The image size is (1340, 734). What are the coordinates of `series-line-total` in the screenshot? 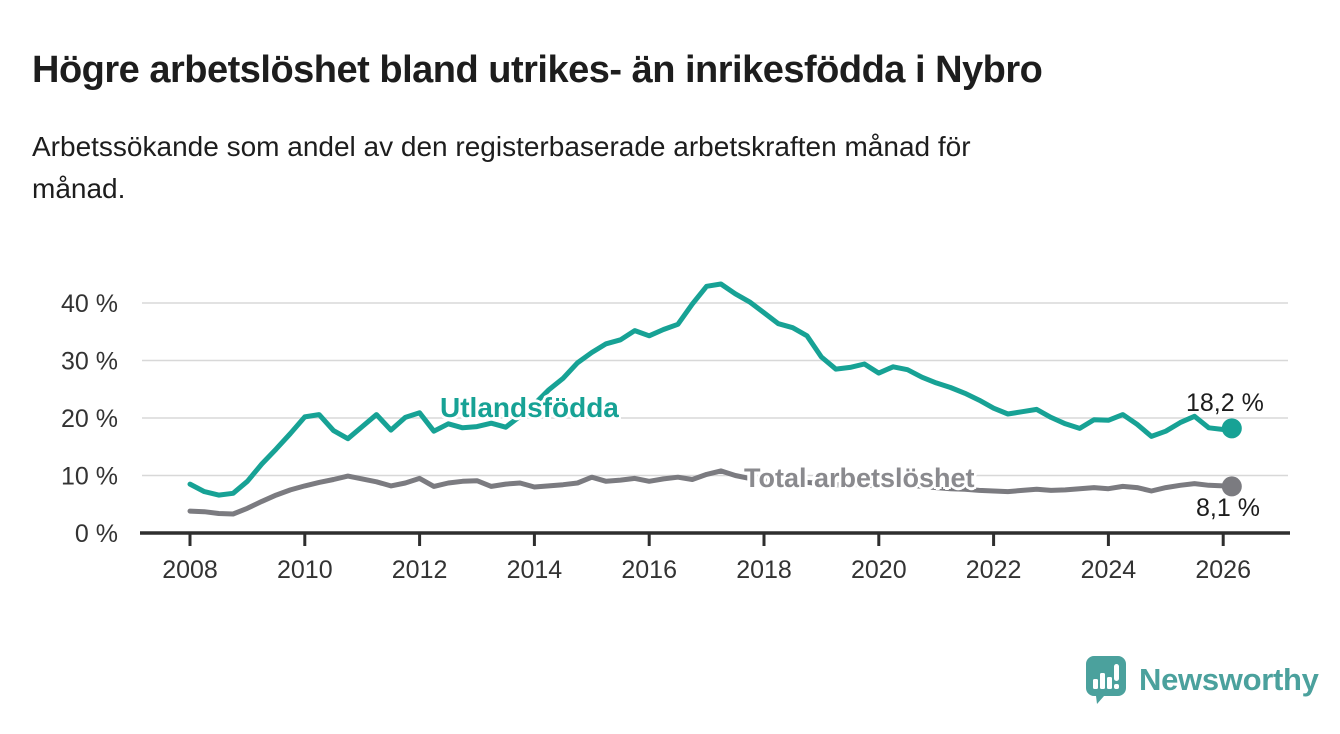 It's located at (711, 492).